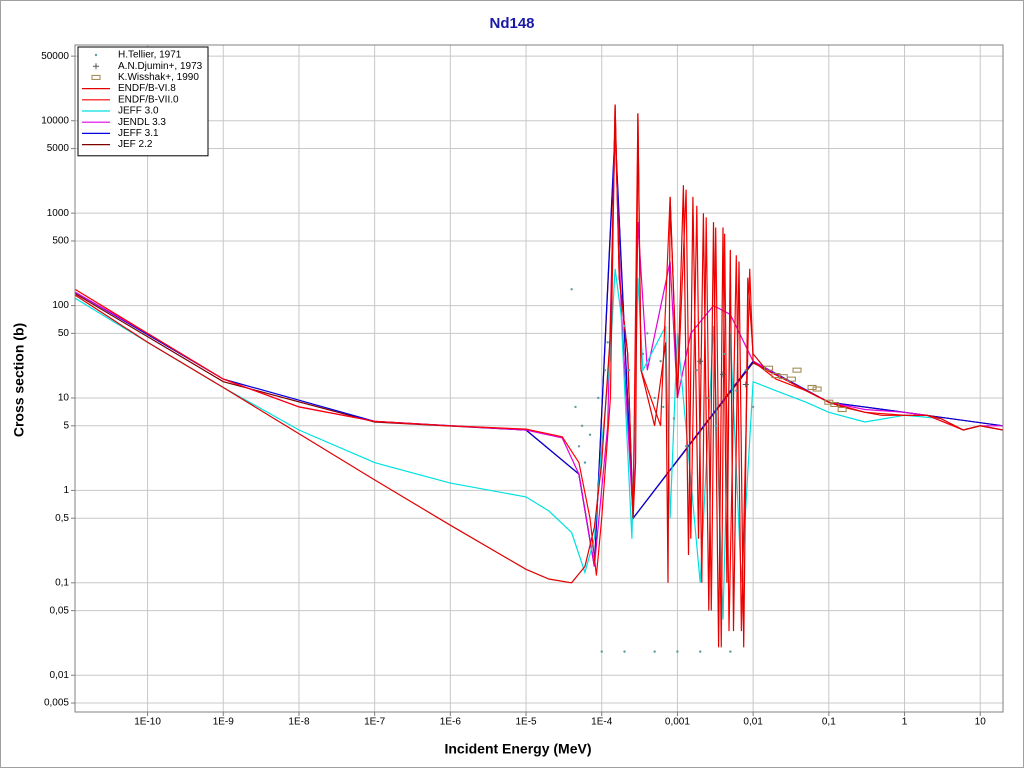 The height and width of the screenshot is (768, 1024). What do you see at coordinates (62, 582) in the screenshot?
I see `y-tick-label: 0,1` at bounding box center [62, 582].